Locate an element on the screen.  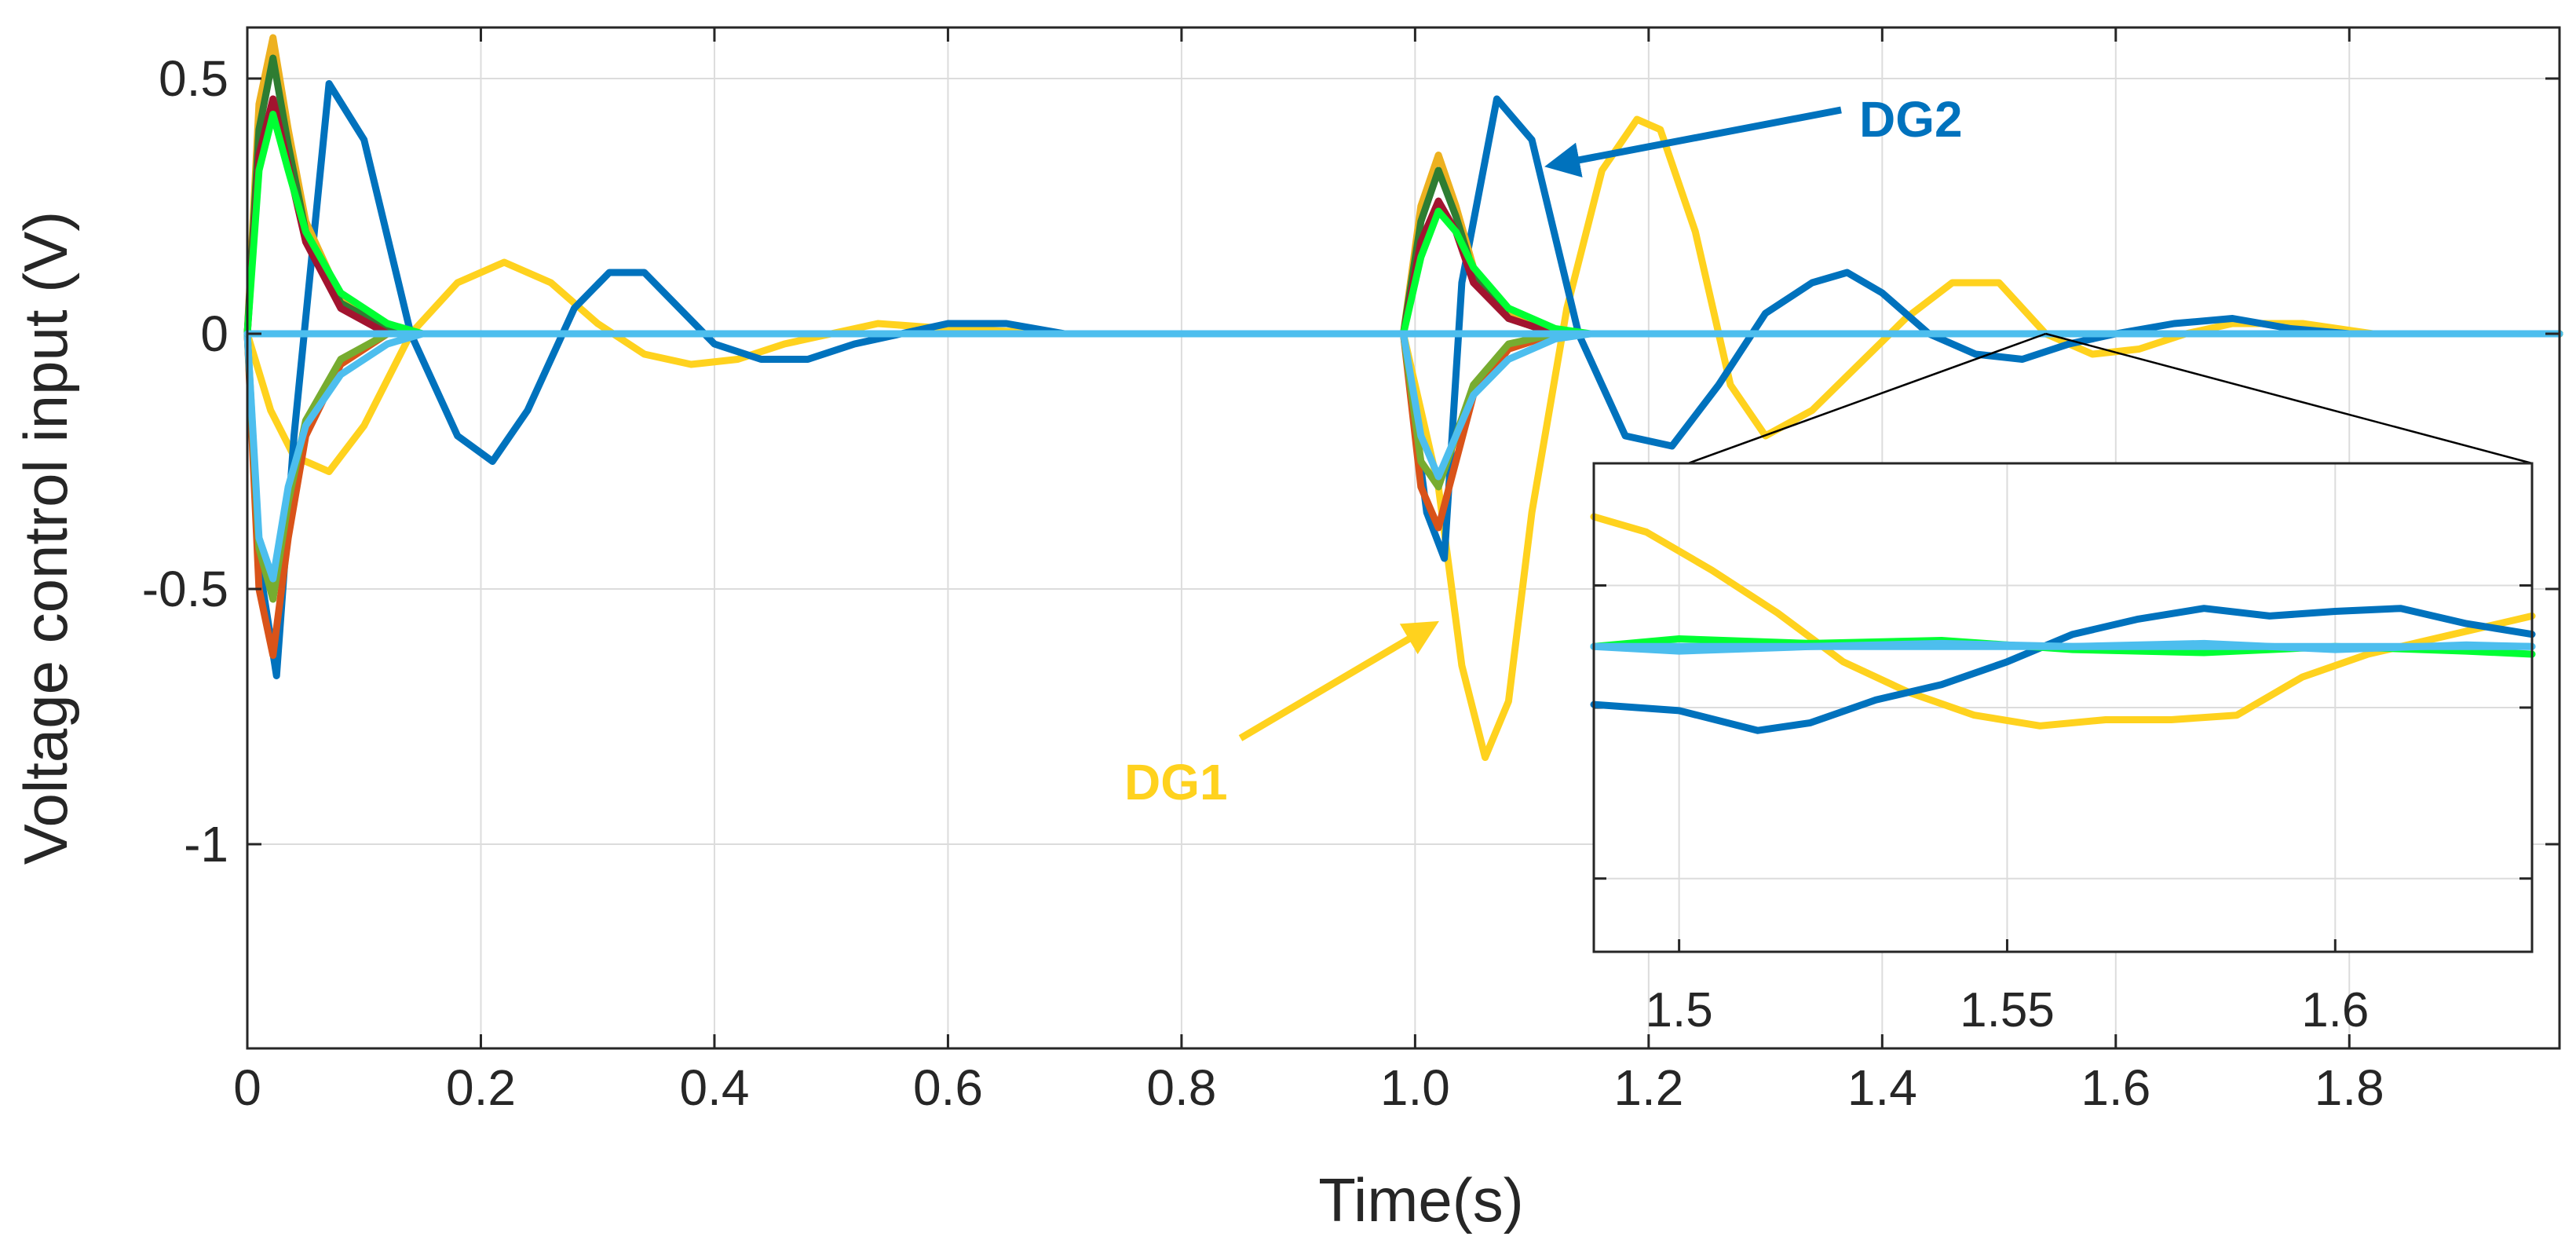
x-tick-label: 0.8 is located at coordinates (1181, 1087).